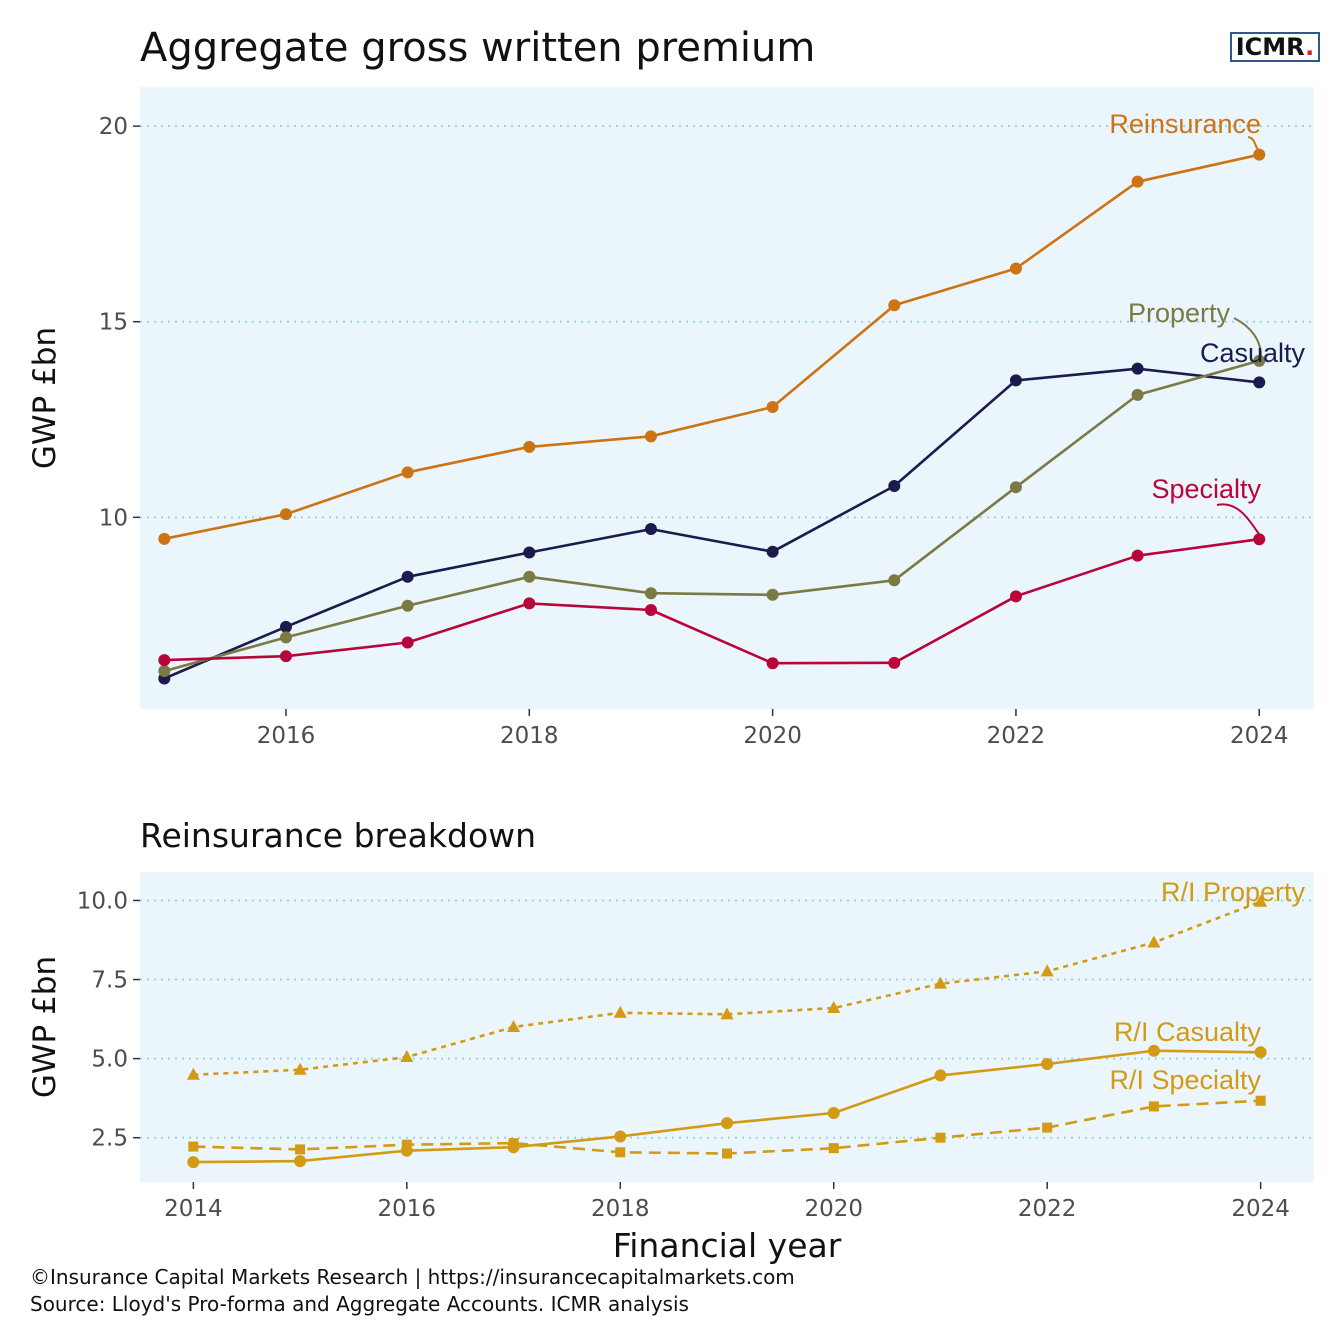 The height and width of the screenshot is (1344, 1344). Describe the element at coordinates (620, 1209) in the screenshot. I see `bottom-x-tick-label: 2018` at that location.